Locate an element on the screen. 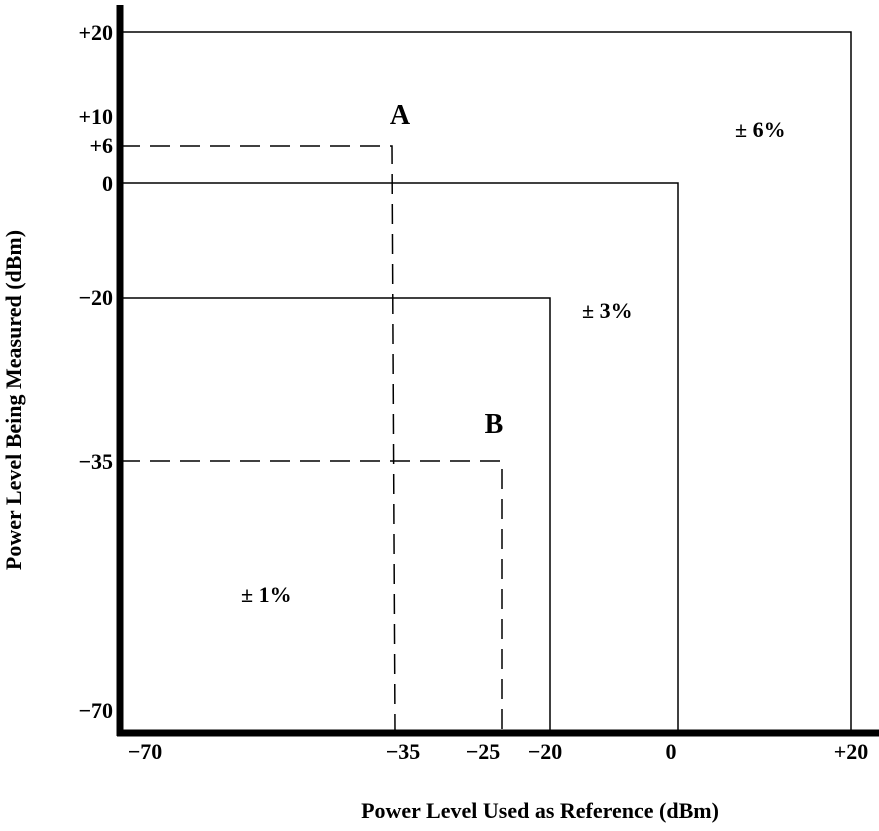 This screenshot has width=879, height=831. y-tick-plus6: +6 is located at coordinates (101, 145).